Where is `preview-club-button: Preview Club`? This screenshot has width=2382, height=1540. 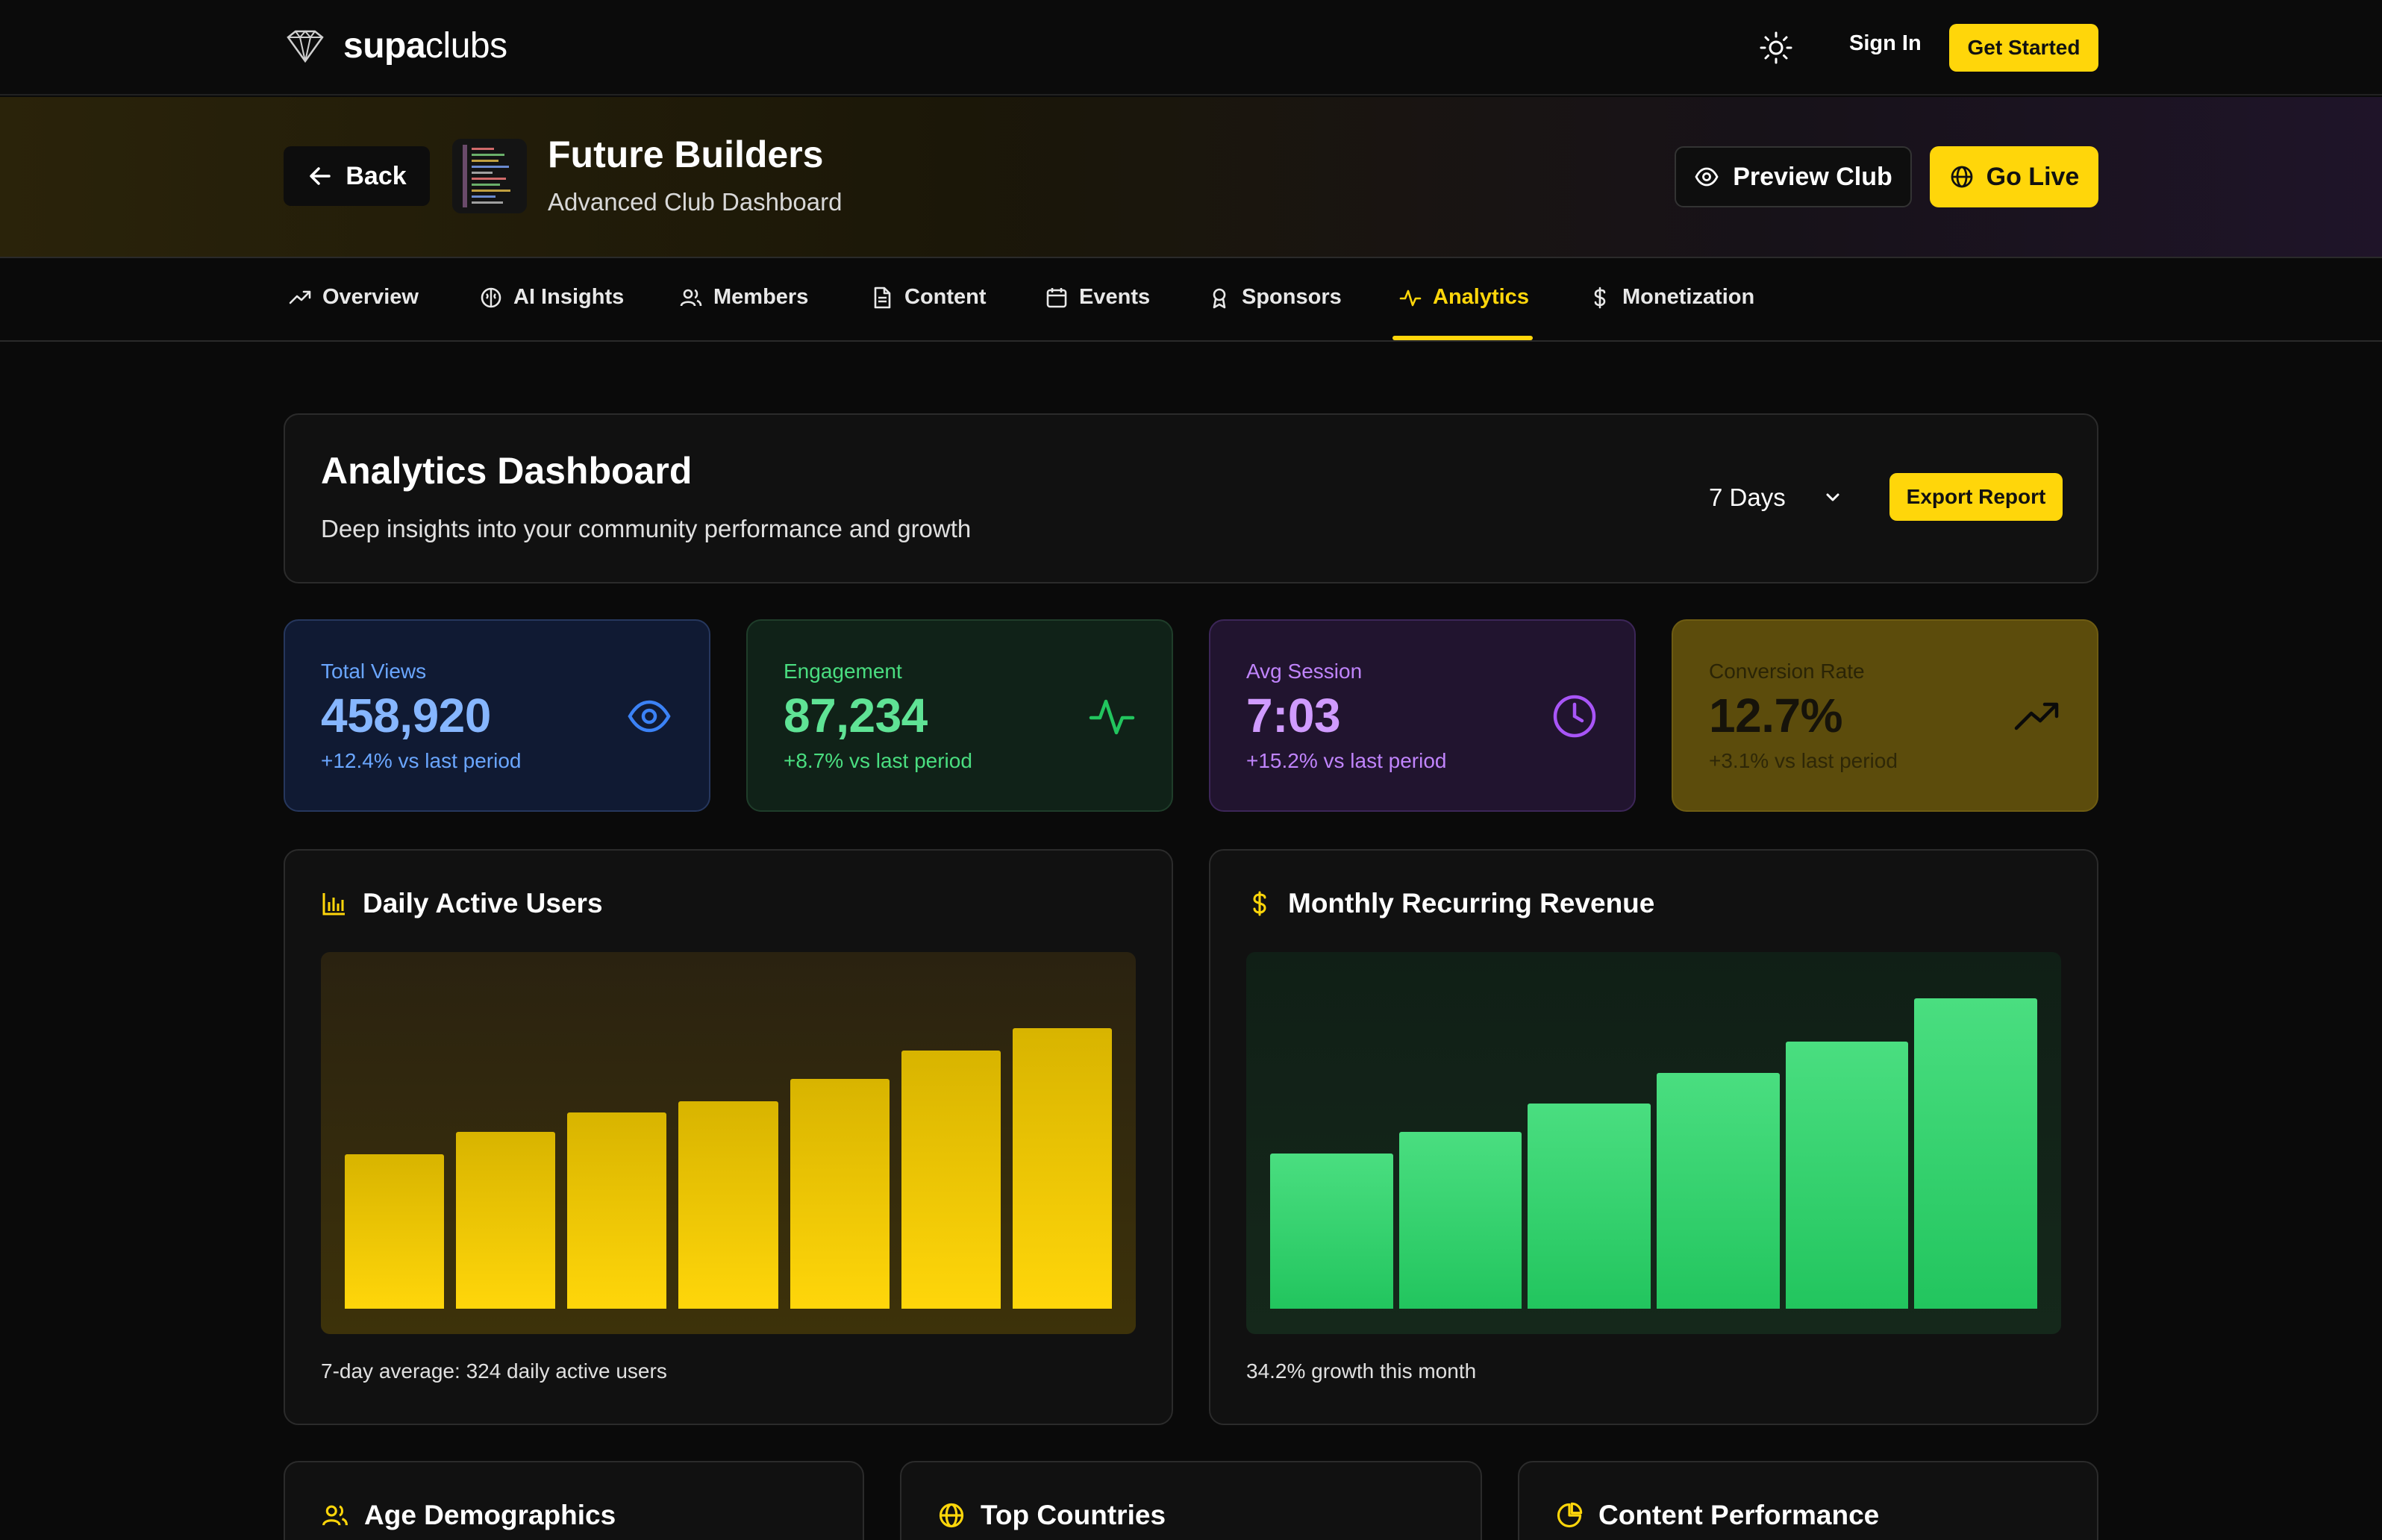 preview-club-button: Preview Club is located at coordinates (1793, 176).